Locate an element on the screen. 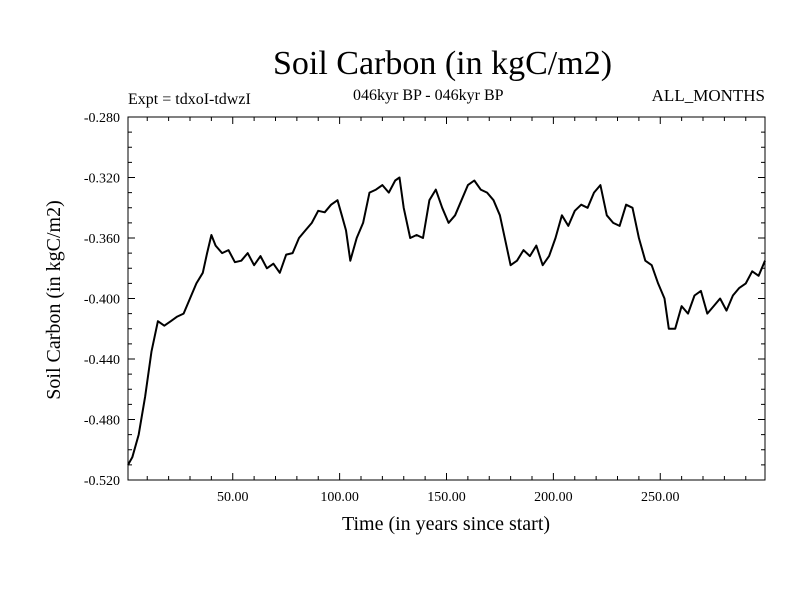  season-label: ALL_MONTHS is located at coordinates (708, 95).